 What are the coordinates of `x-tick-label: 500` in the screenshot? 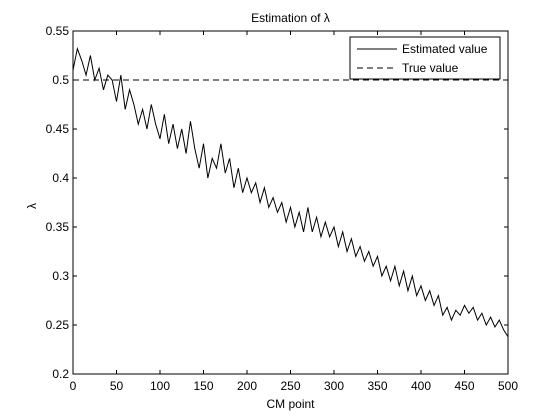 It's located at (508, 386).